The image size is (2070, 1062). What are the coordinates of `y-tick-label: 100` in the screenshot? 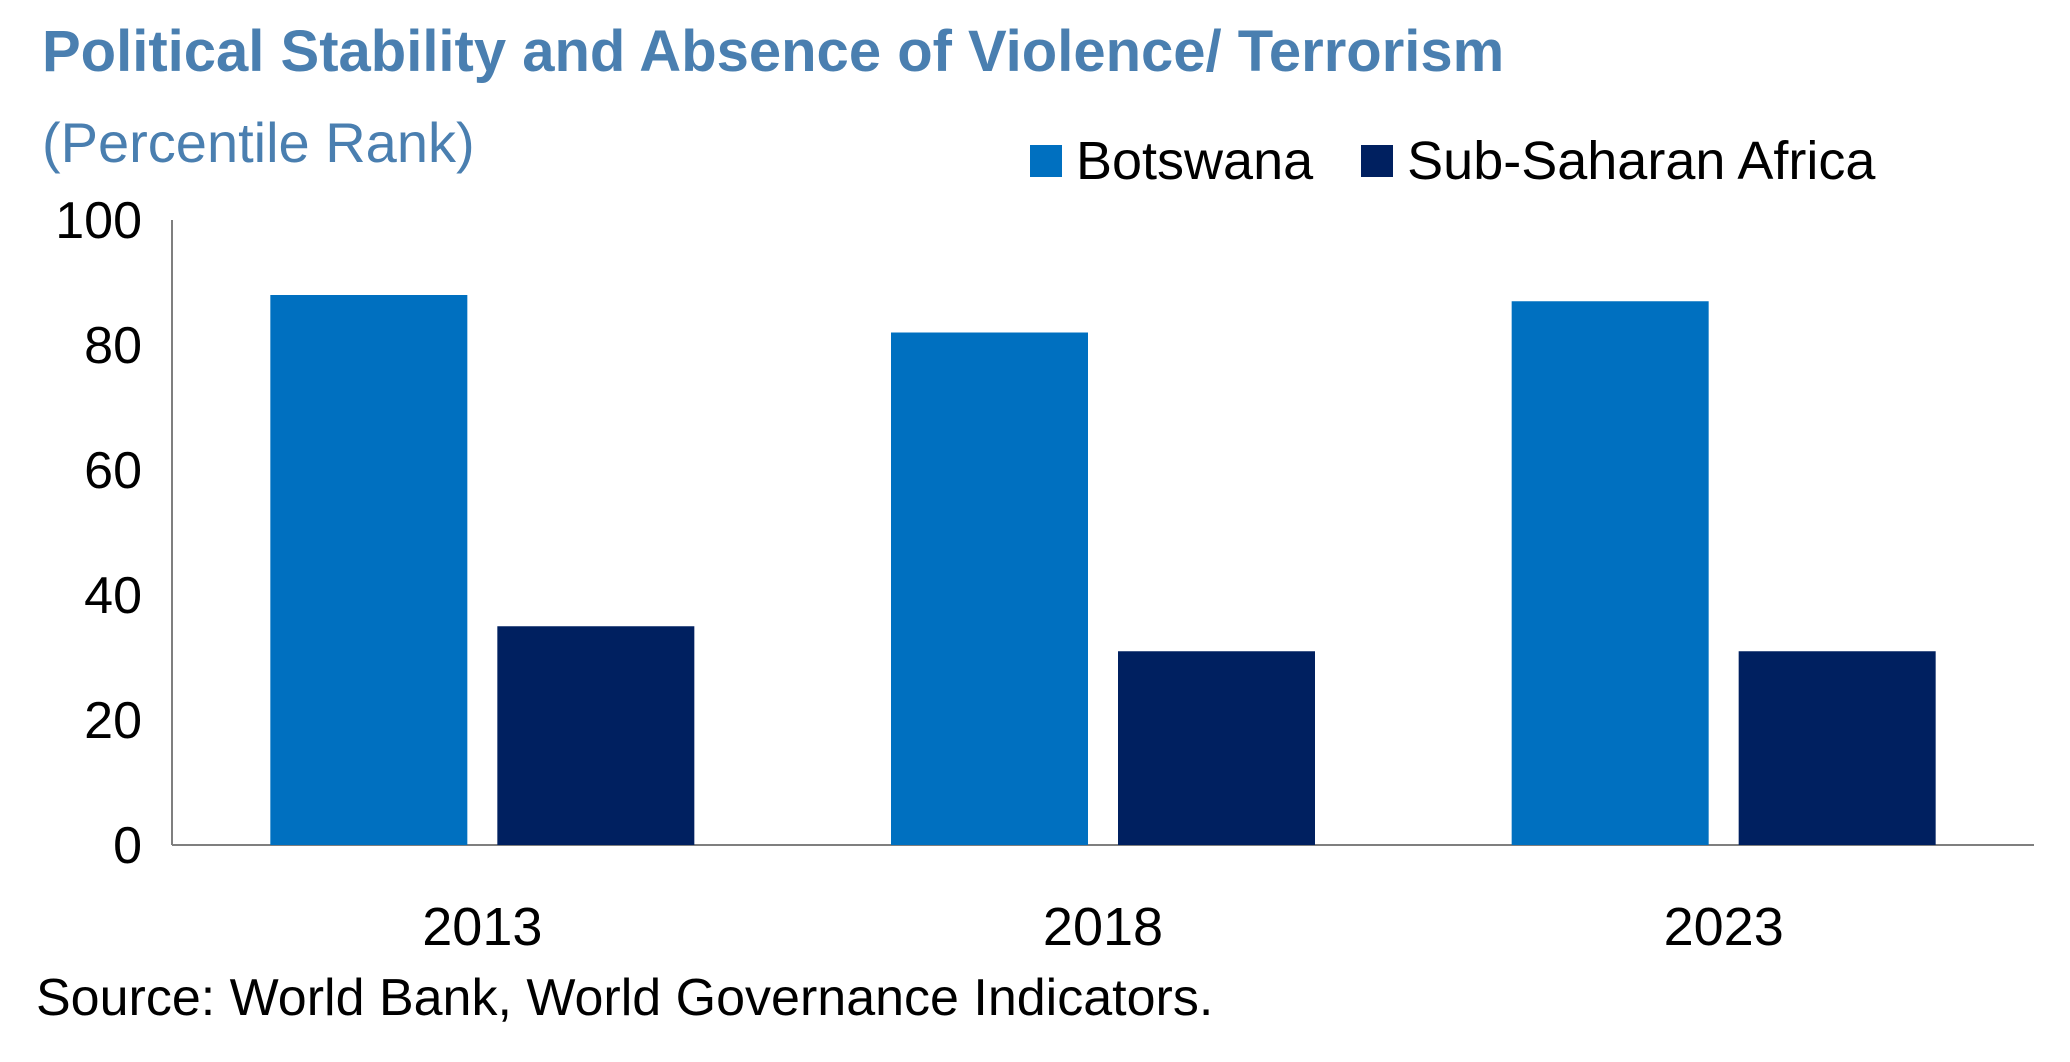 It's located at (98, 221).